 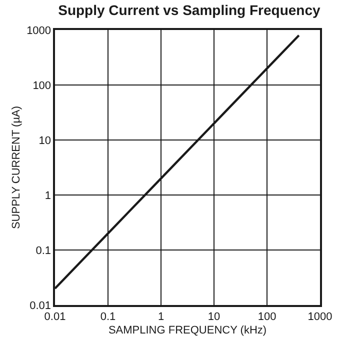 I want to click on x-tick-label: 1000, so click(x=320, y=316).